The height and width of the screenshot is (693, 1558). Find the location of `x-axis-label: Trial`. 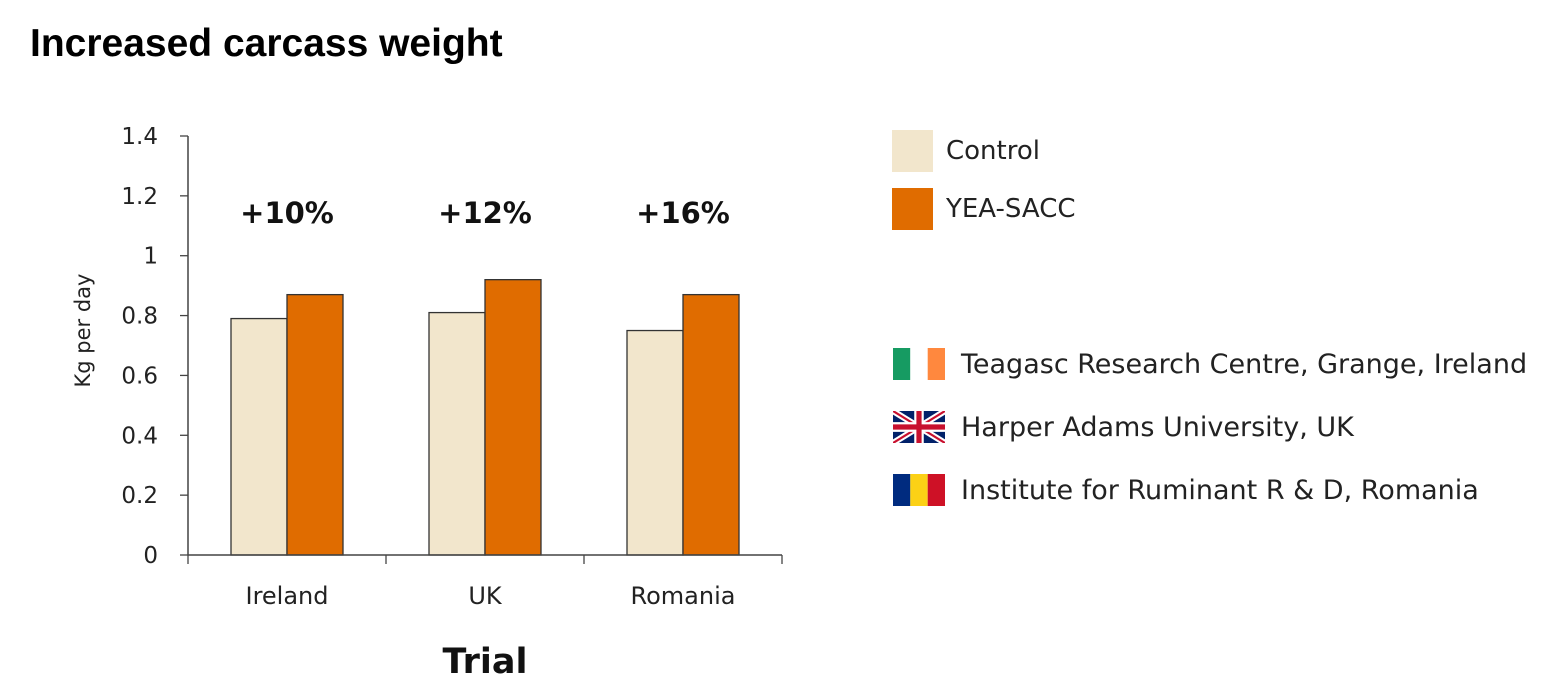

x-axis-label: Trial is located at coordinates (485, 662).